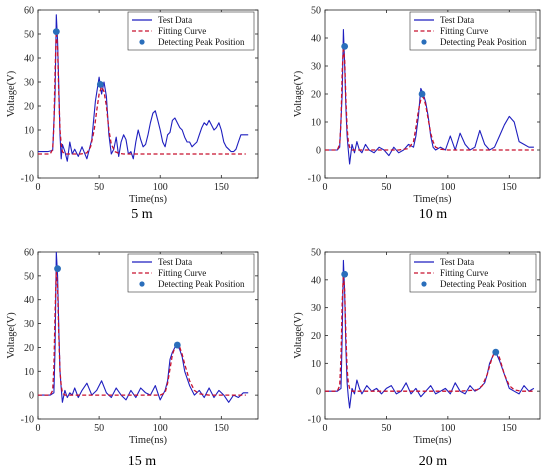  What do you see at coordinates (142, 461) in the screenshot?
I see `panel-caption: 15 m` at bounding box center [142, 461].